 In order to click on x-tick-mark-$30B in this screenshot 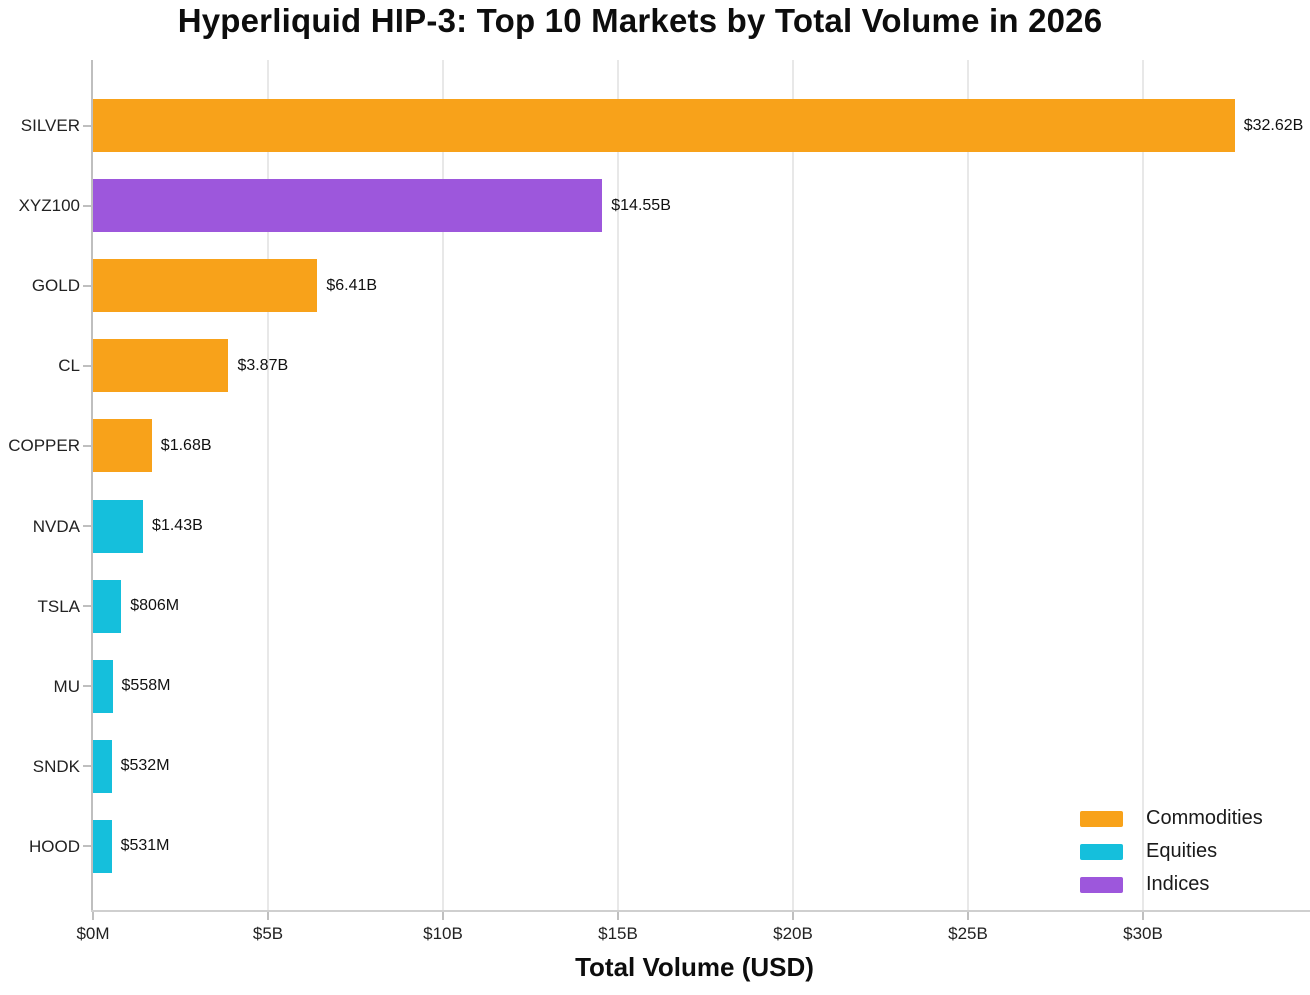, I will do `click(1143, 916)`.